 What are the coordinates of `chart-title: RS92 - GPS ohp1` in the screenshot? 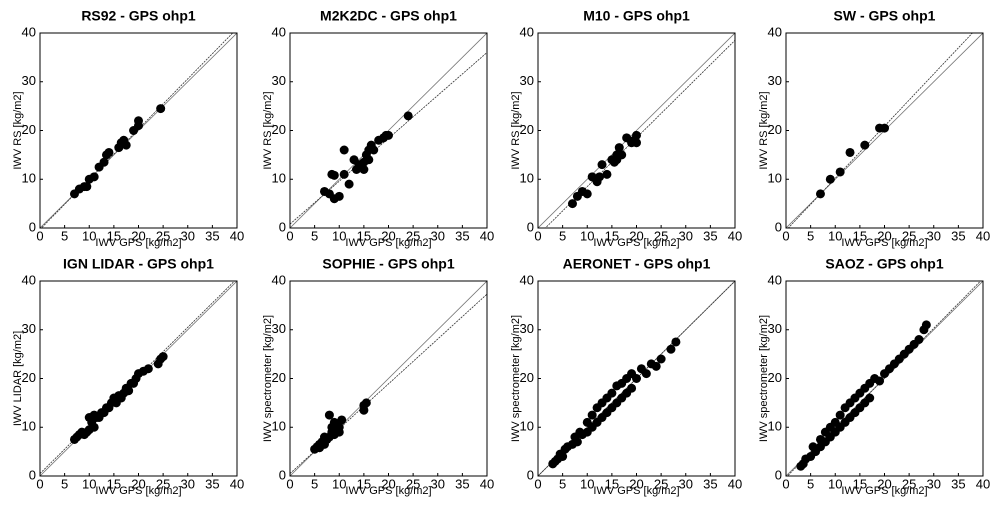 It's located at (138, 16).